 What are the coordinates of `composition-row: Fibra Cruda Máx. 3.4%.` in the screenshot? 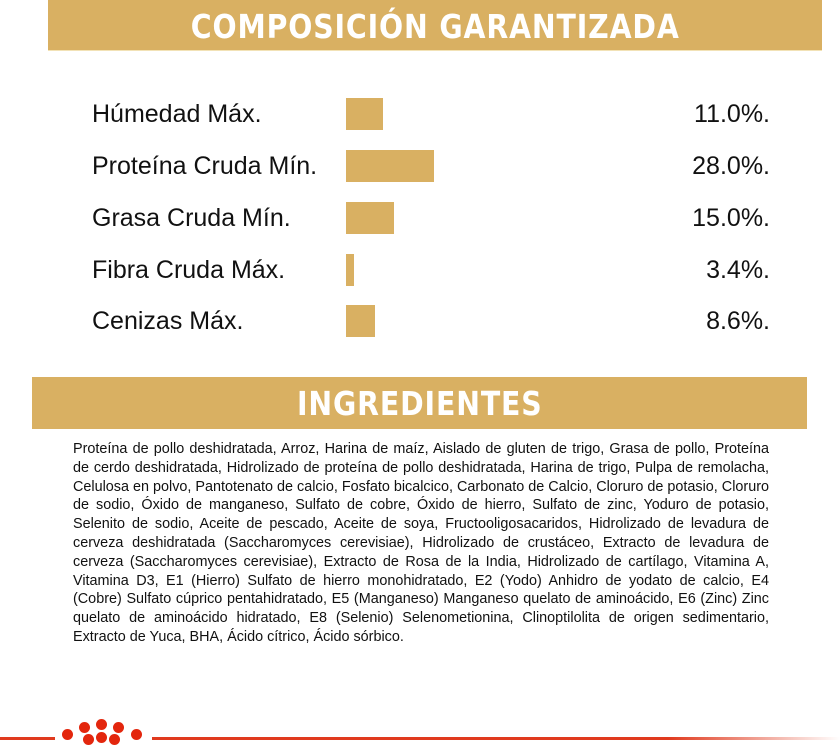 It's located at (420, 270).